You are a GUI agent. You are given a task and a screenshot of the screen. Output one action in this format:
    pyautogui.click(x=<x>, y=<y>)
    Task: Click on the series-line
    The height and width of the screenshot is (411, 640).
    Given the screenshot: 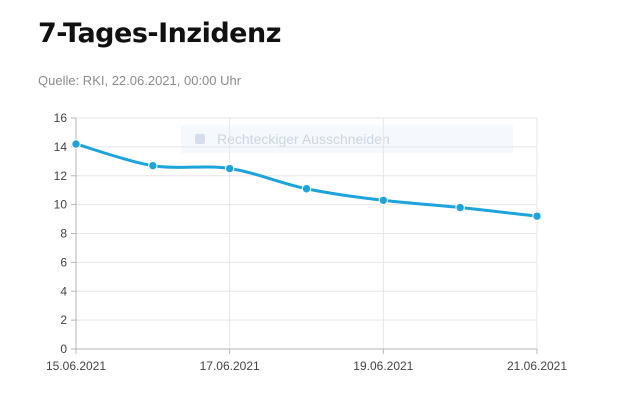 What is the action you would take?
    pyautogui.click(x=306, y=180)
    